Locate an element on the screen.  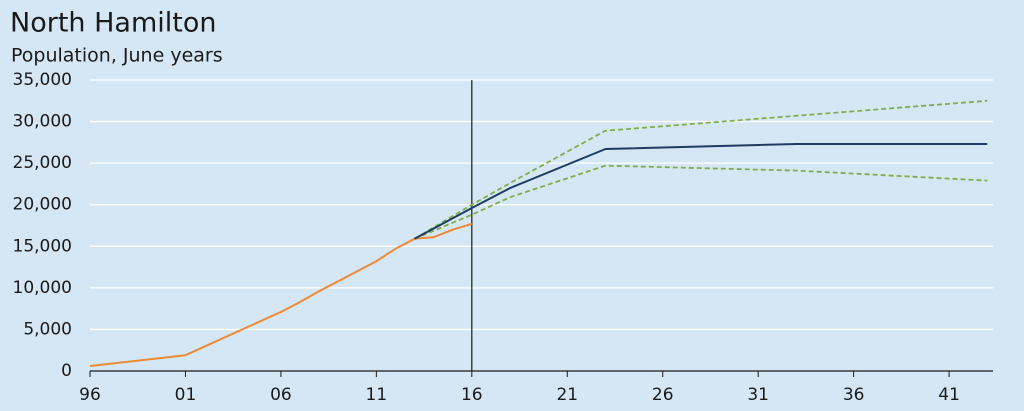
y-tick-label: 10,000 is located at coordinates (42, 288).